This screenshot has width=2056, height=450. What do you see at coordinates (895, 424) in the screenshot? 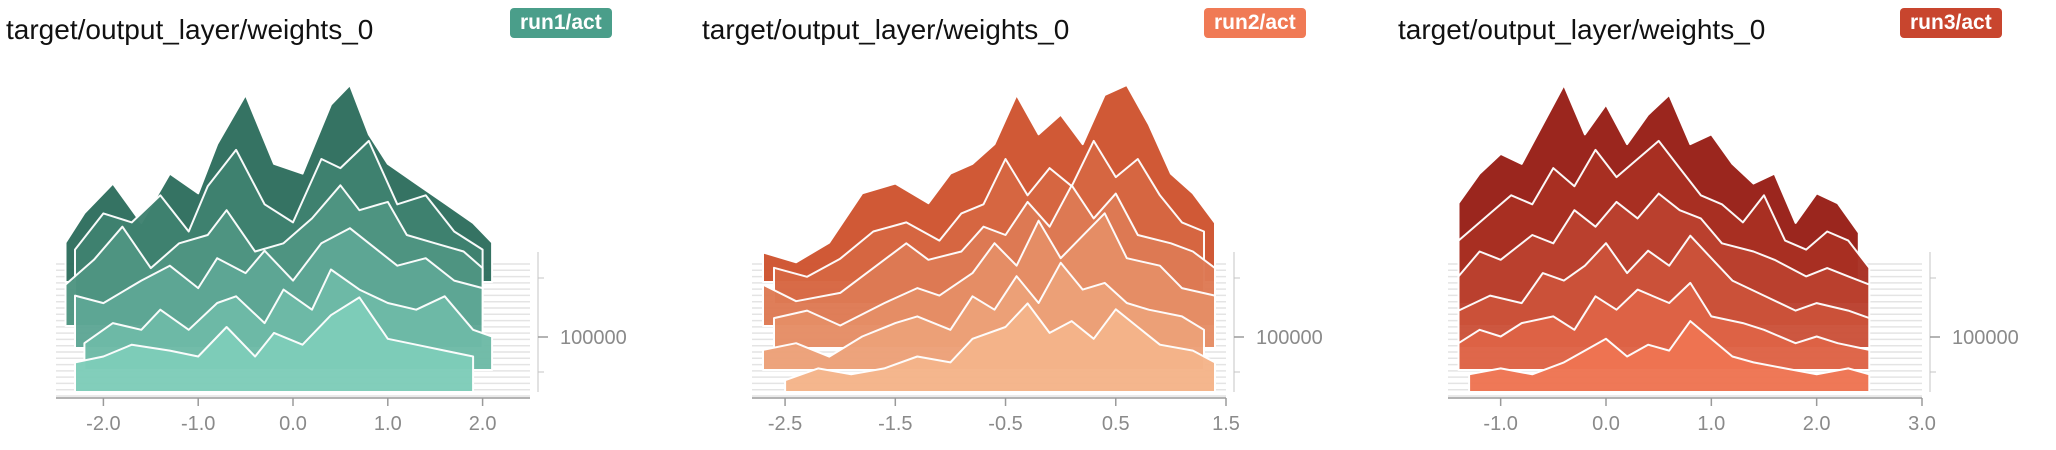
I see `x-tick-label: -1.5` at bounding box center [895, 424].